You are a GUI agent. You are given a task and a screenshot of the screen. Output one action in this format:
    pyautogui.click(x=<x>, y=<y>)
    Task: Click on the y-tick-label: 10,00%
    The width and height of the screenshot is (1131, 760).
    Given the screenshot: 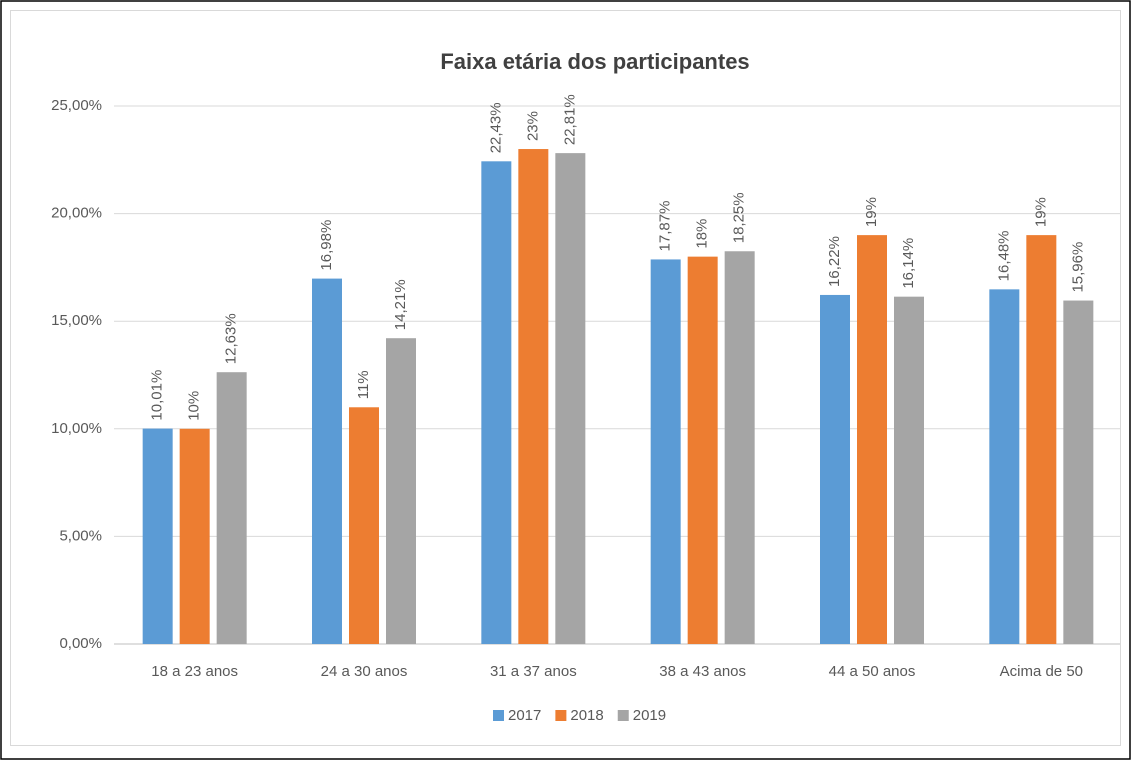 What is the action you would take?
    pyautogui.click(x=76, y=428)
    